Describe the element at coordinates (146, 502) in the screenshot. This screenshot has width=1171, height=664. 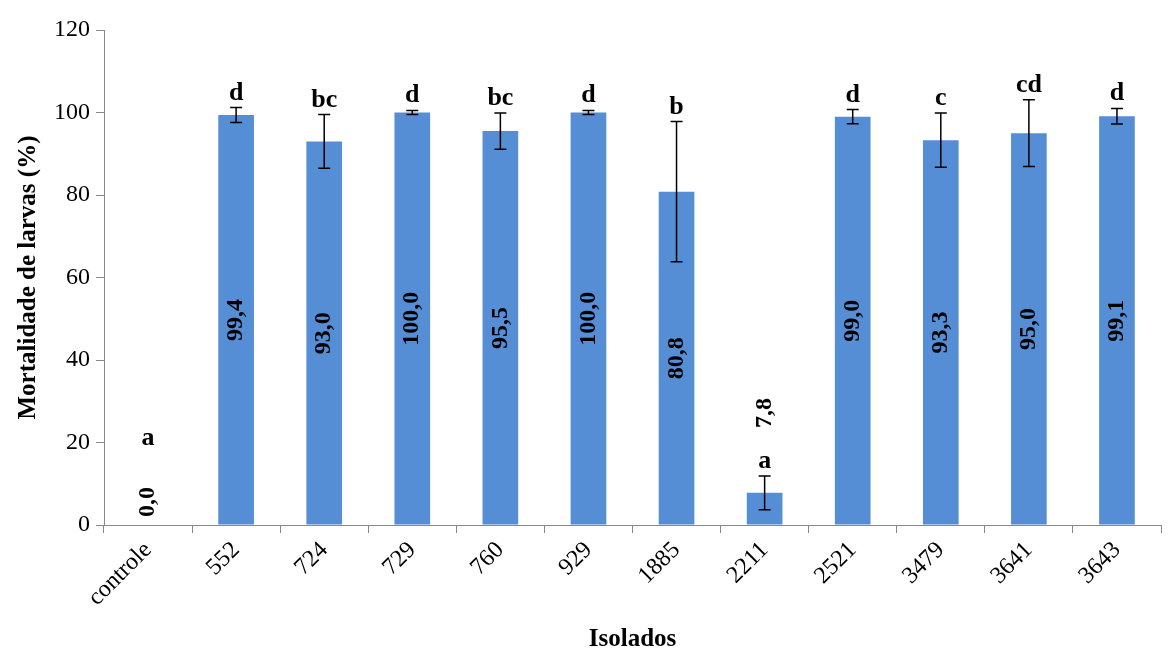
I see `data-label: 0,0` at that location.